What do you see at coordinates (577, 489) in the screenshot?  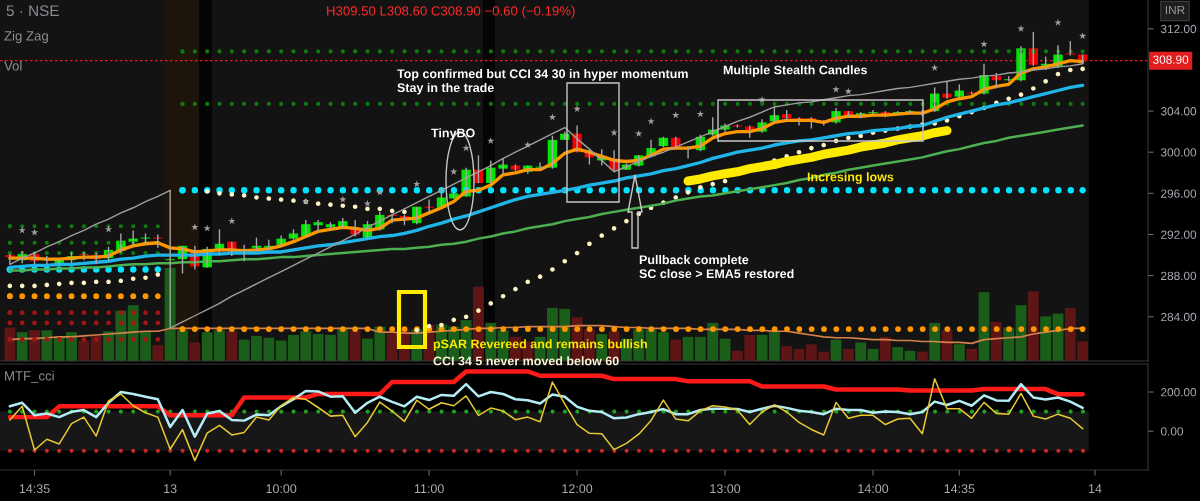 I see `x-tick-label: 12:00` at bounding box center [577, 489].